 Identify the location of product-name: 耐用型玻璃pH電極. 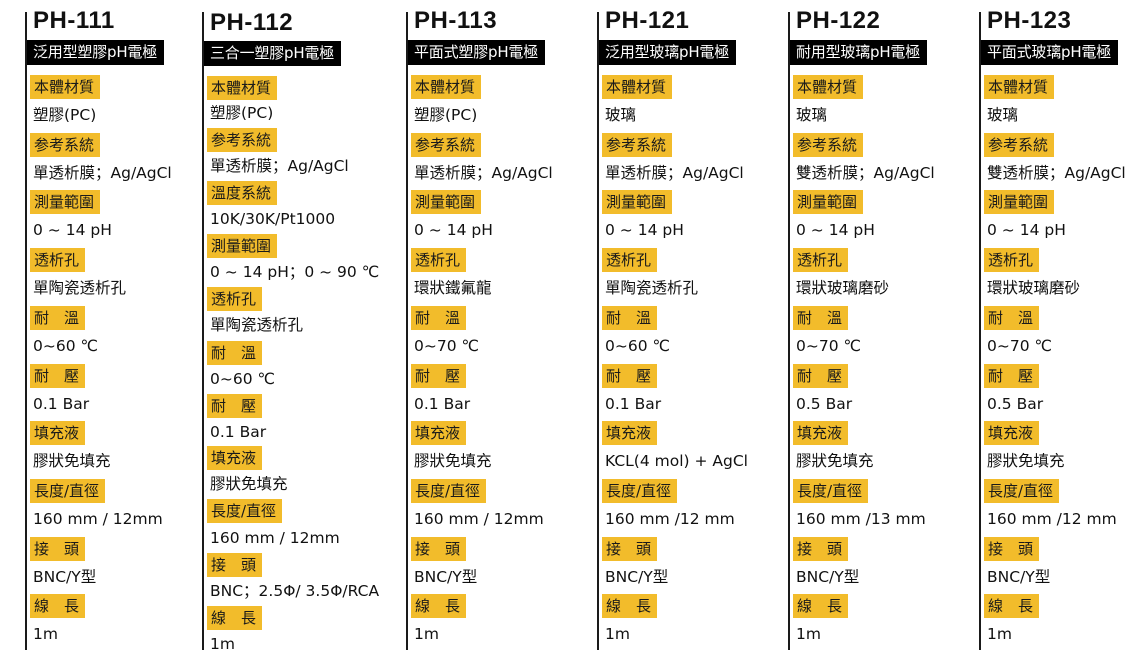
(859, 52).